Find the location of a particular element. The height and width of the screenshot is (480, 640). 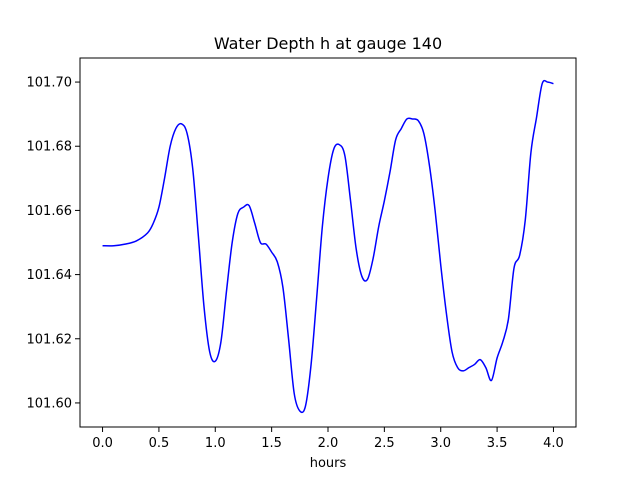

x-axis-ticks: 0.0 0.5 1.0 1.5 2.0 2.5 3.0 3.5 4.0 is located at coordinates (328, 439).